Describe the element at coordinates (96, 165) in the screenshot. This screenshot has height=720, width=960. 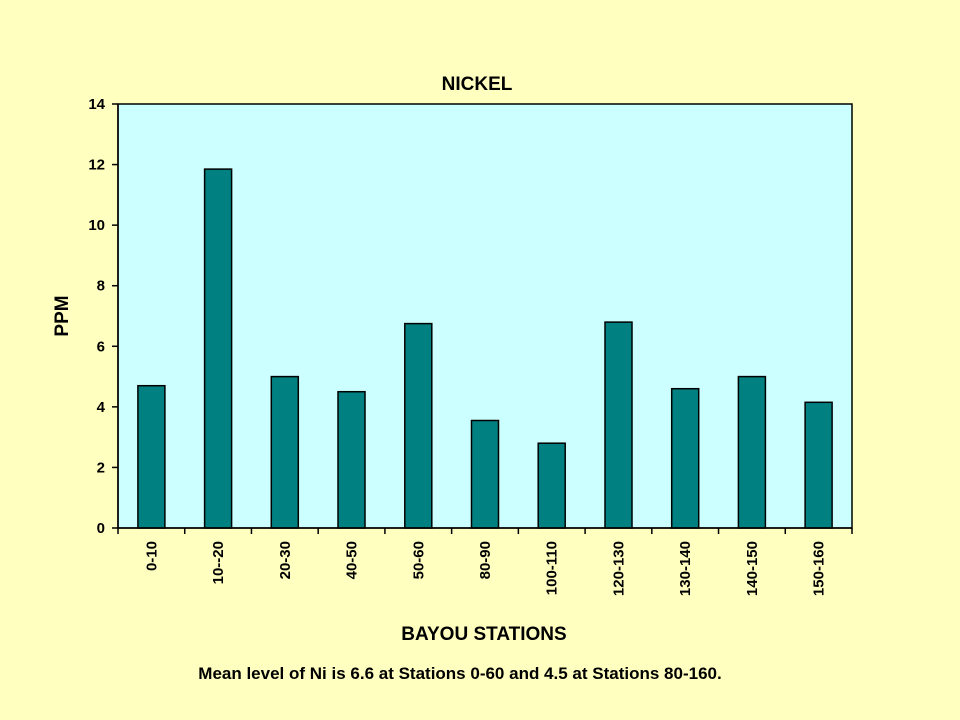
I see `y-tick-label: 12` at that location.